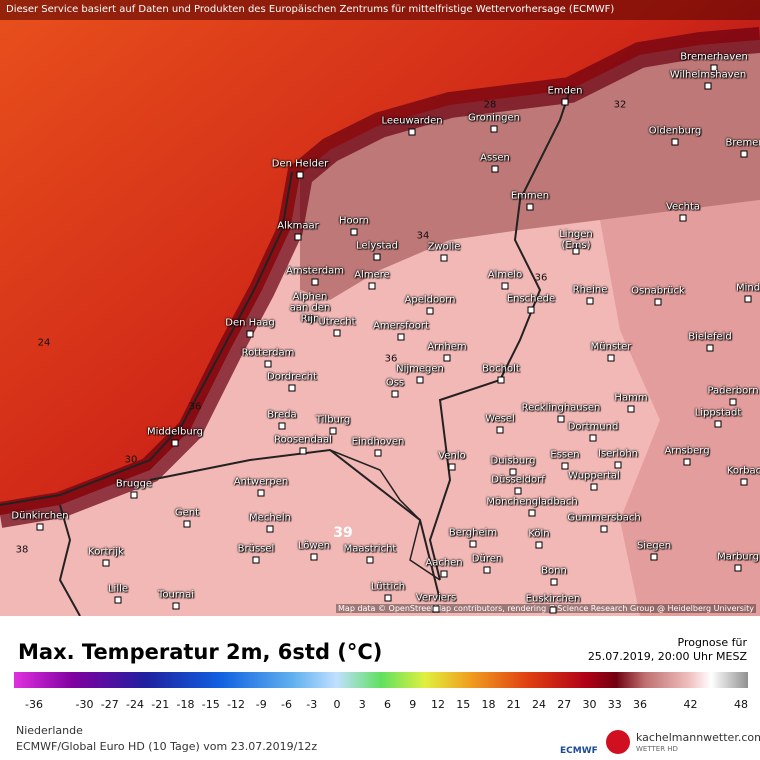 The height and width of the screenshot is (760, 760). Describe the element at coordinates (395, 383) in the screenshot. I see `city-label: Oss` at that location.